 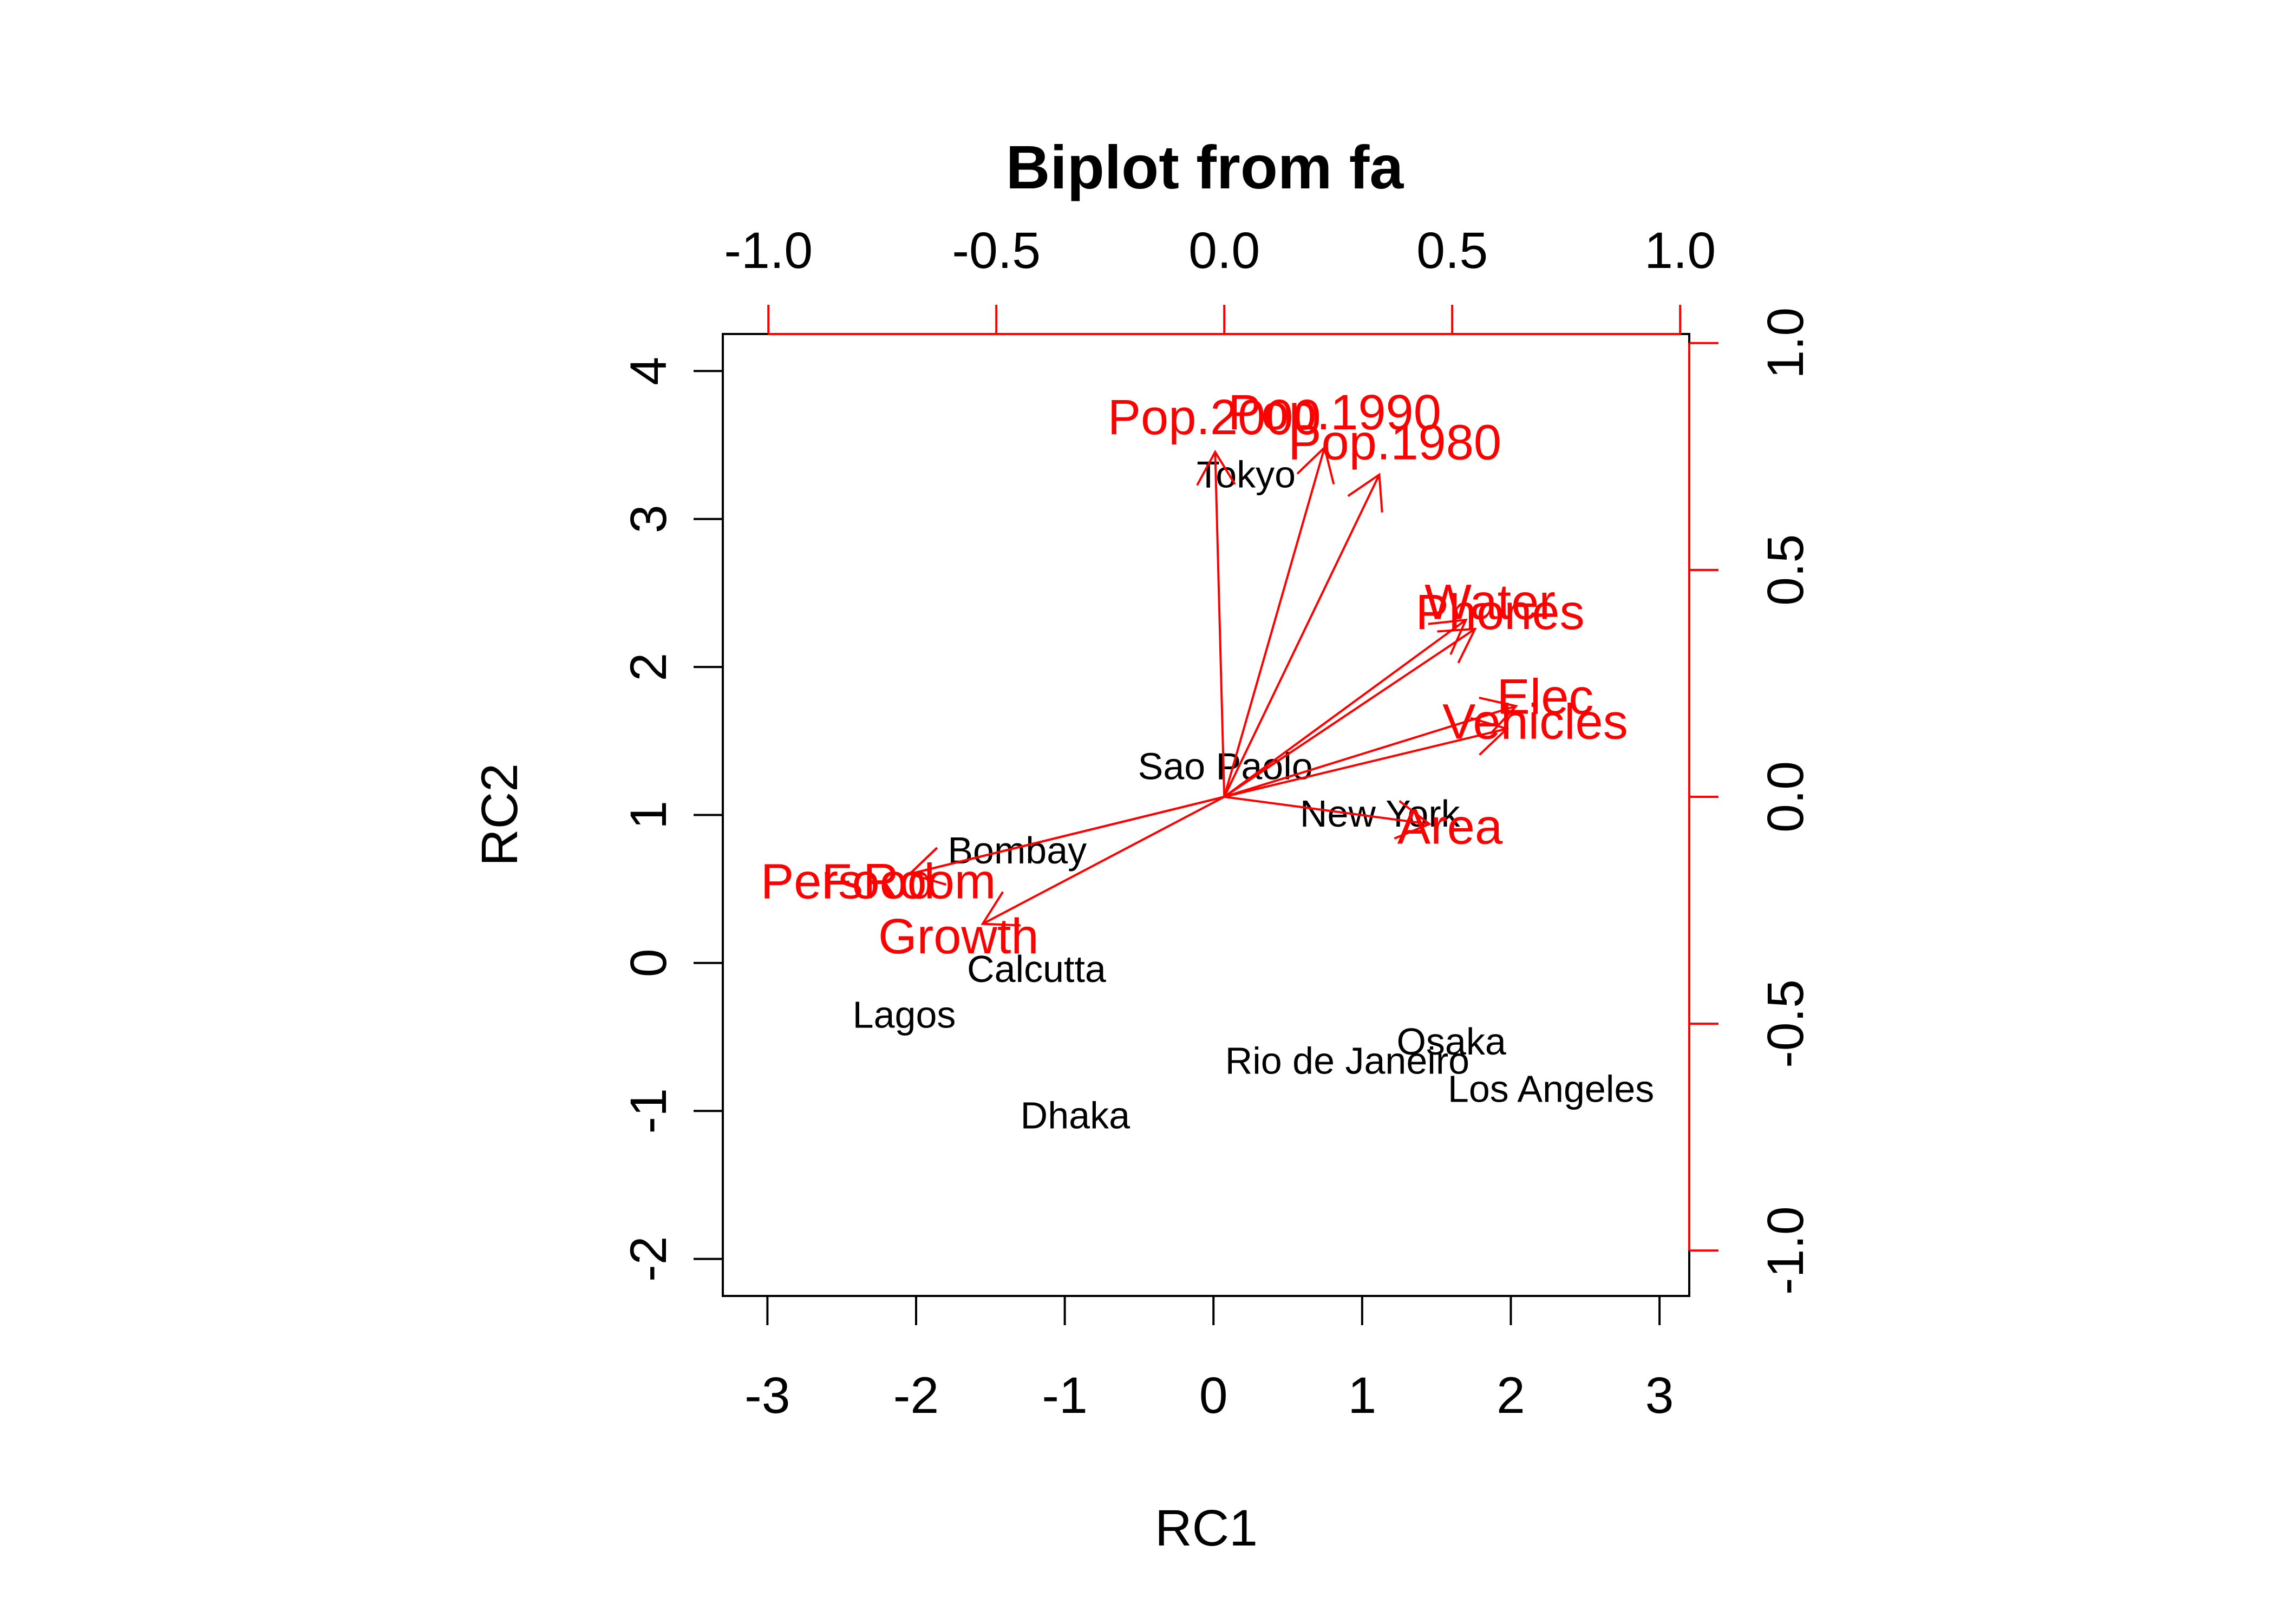 I want to click on top-tick-label: -0.5, so click(x=997, y=250).